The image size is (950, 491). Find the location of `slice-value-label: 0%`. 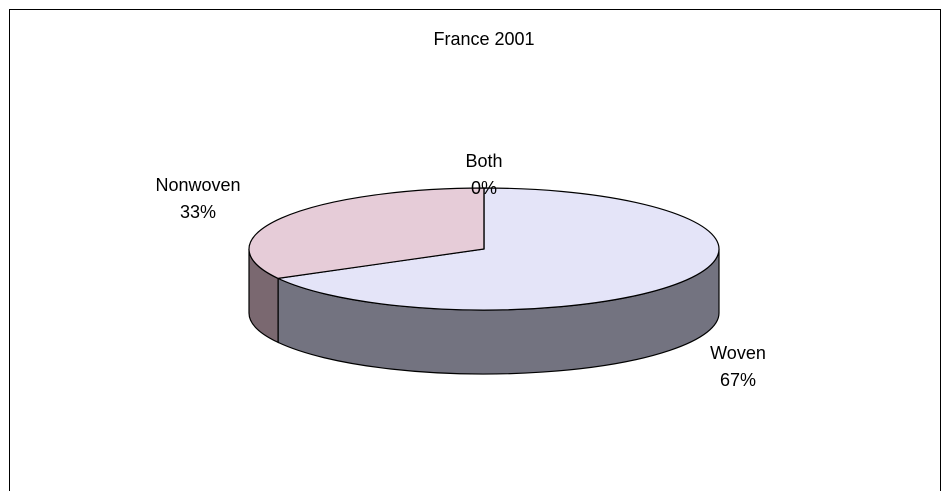

slice-value-label: 0% is located at coordinates (484, 188).